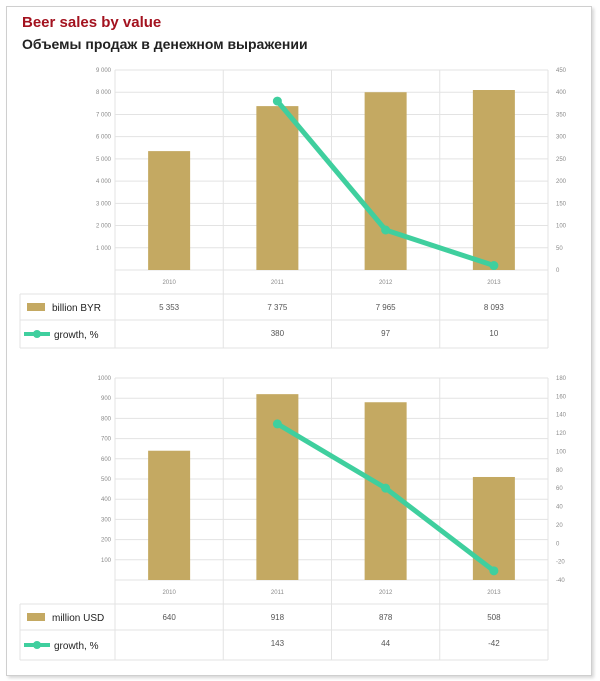 The image size is (600, 681). What do you see at coordinates (76, 308) in the screenshot?
I see `legend-bar-label: billion BYR` at bounding box center [76, 308].